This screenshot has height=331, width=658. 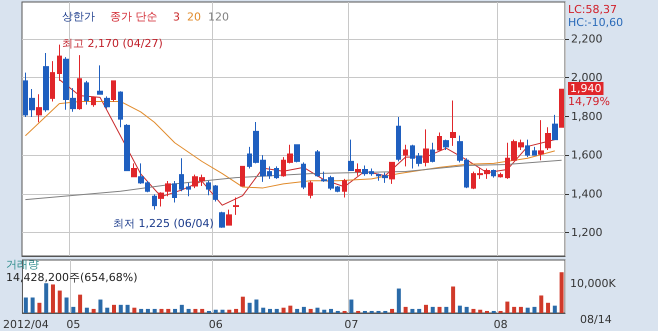 What do you see at coordinates (293, 180) in the screenshot?
I see `line-series` at bounding box center [293, 180].